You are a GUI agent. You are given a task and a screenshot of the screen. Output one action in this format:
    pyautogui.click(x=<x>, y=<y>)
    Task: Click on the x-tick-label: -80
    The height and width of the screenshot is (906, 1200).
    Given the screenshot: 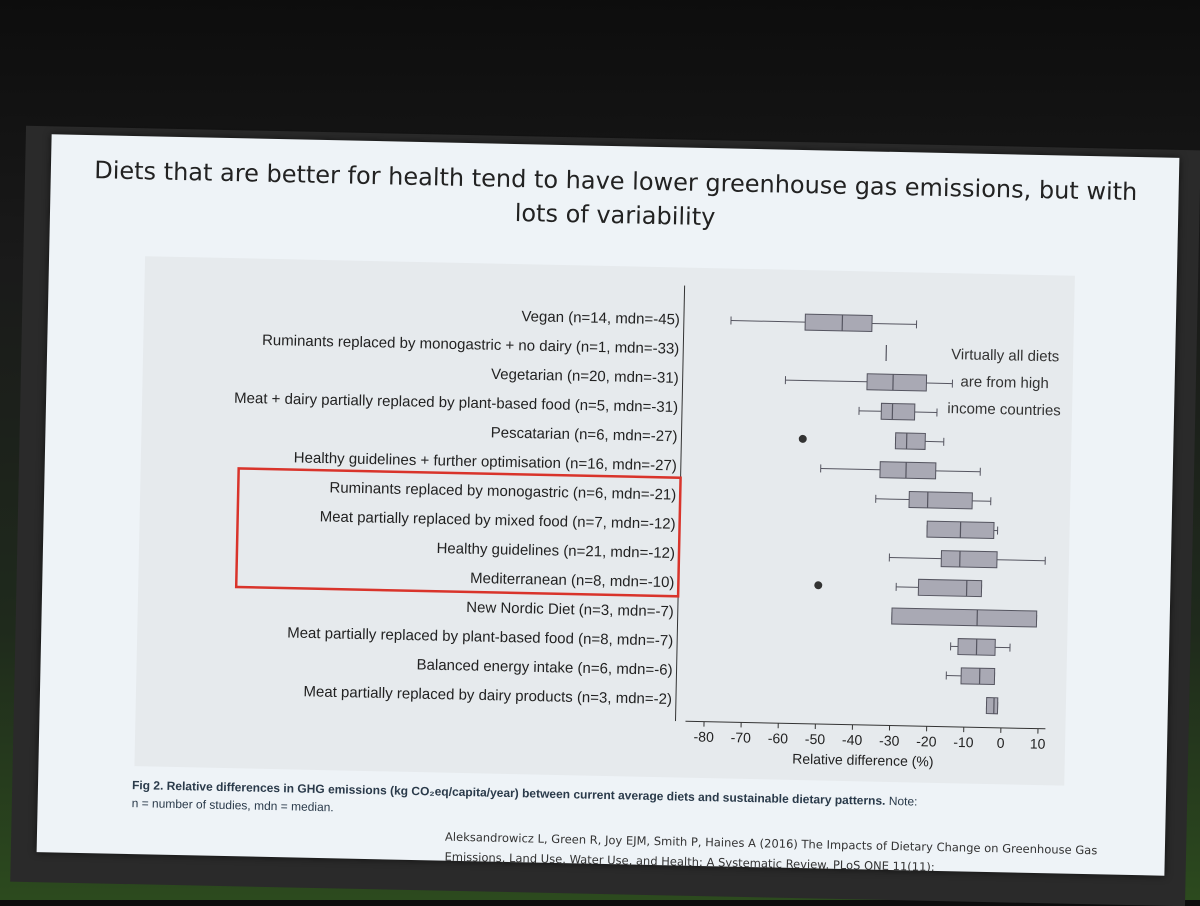 What is the action you would take?
    pyautogui.click(x=703, y=736)
    